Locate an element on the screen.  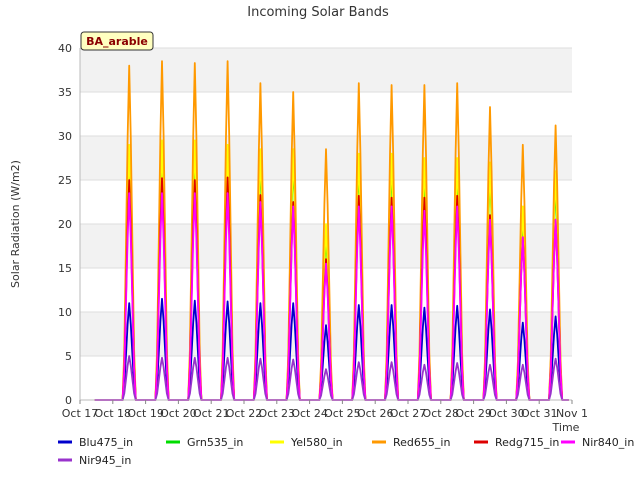
legend-item-grn535_in: Grn535_in is located at coordinates (204, 442).